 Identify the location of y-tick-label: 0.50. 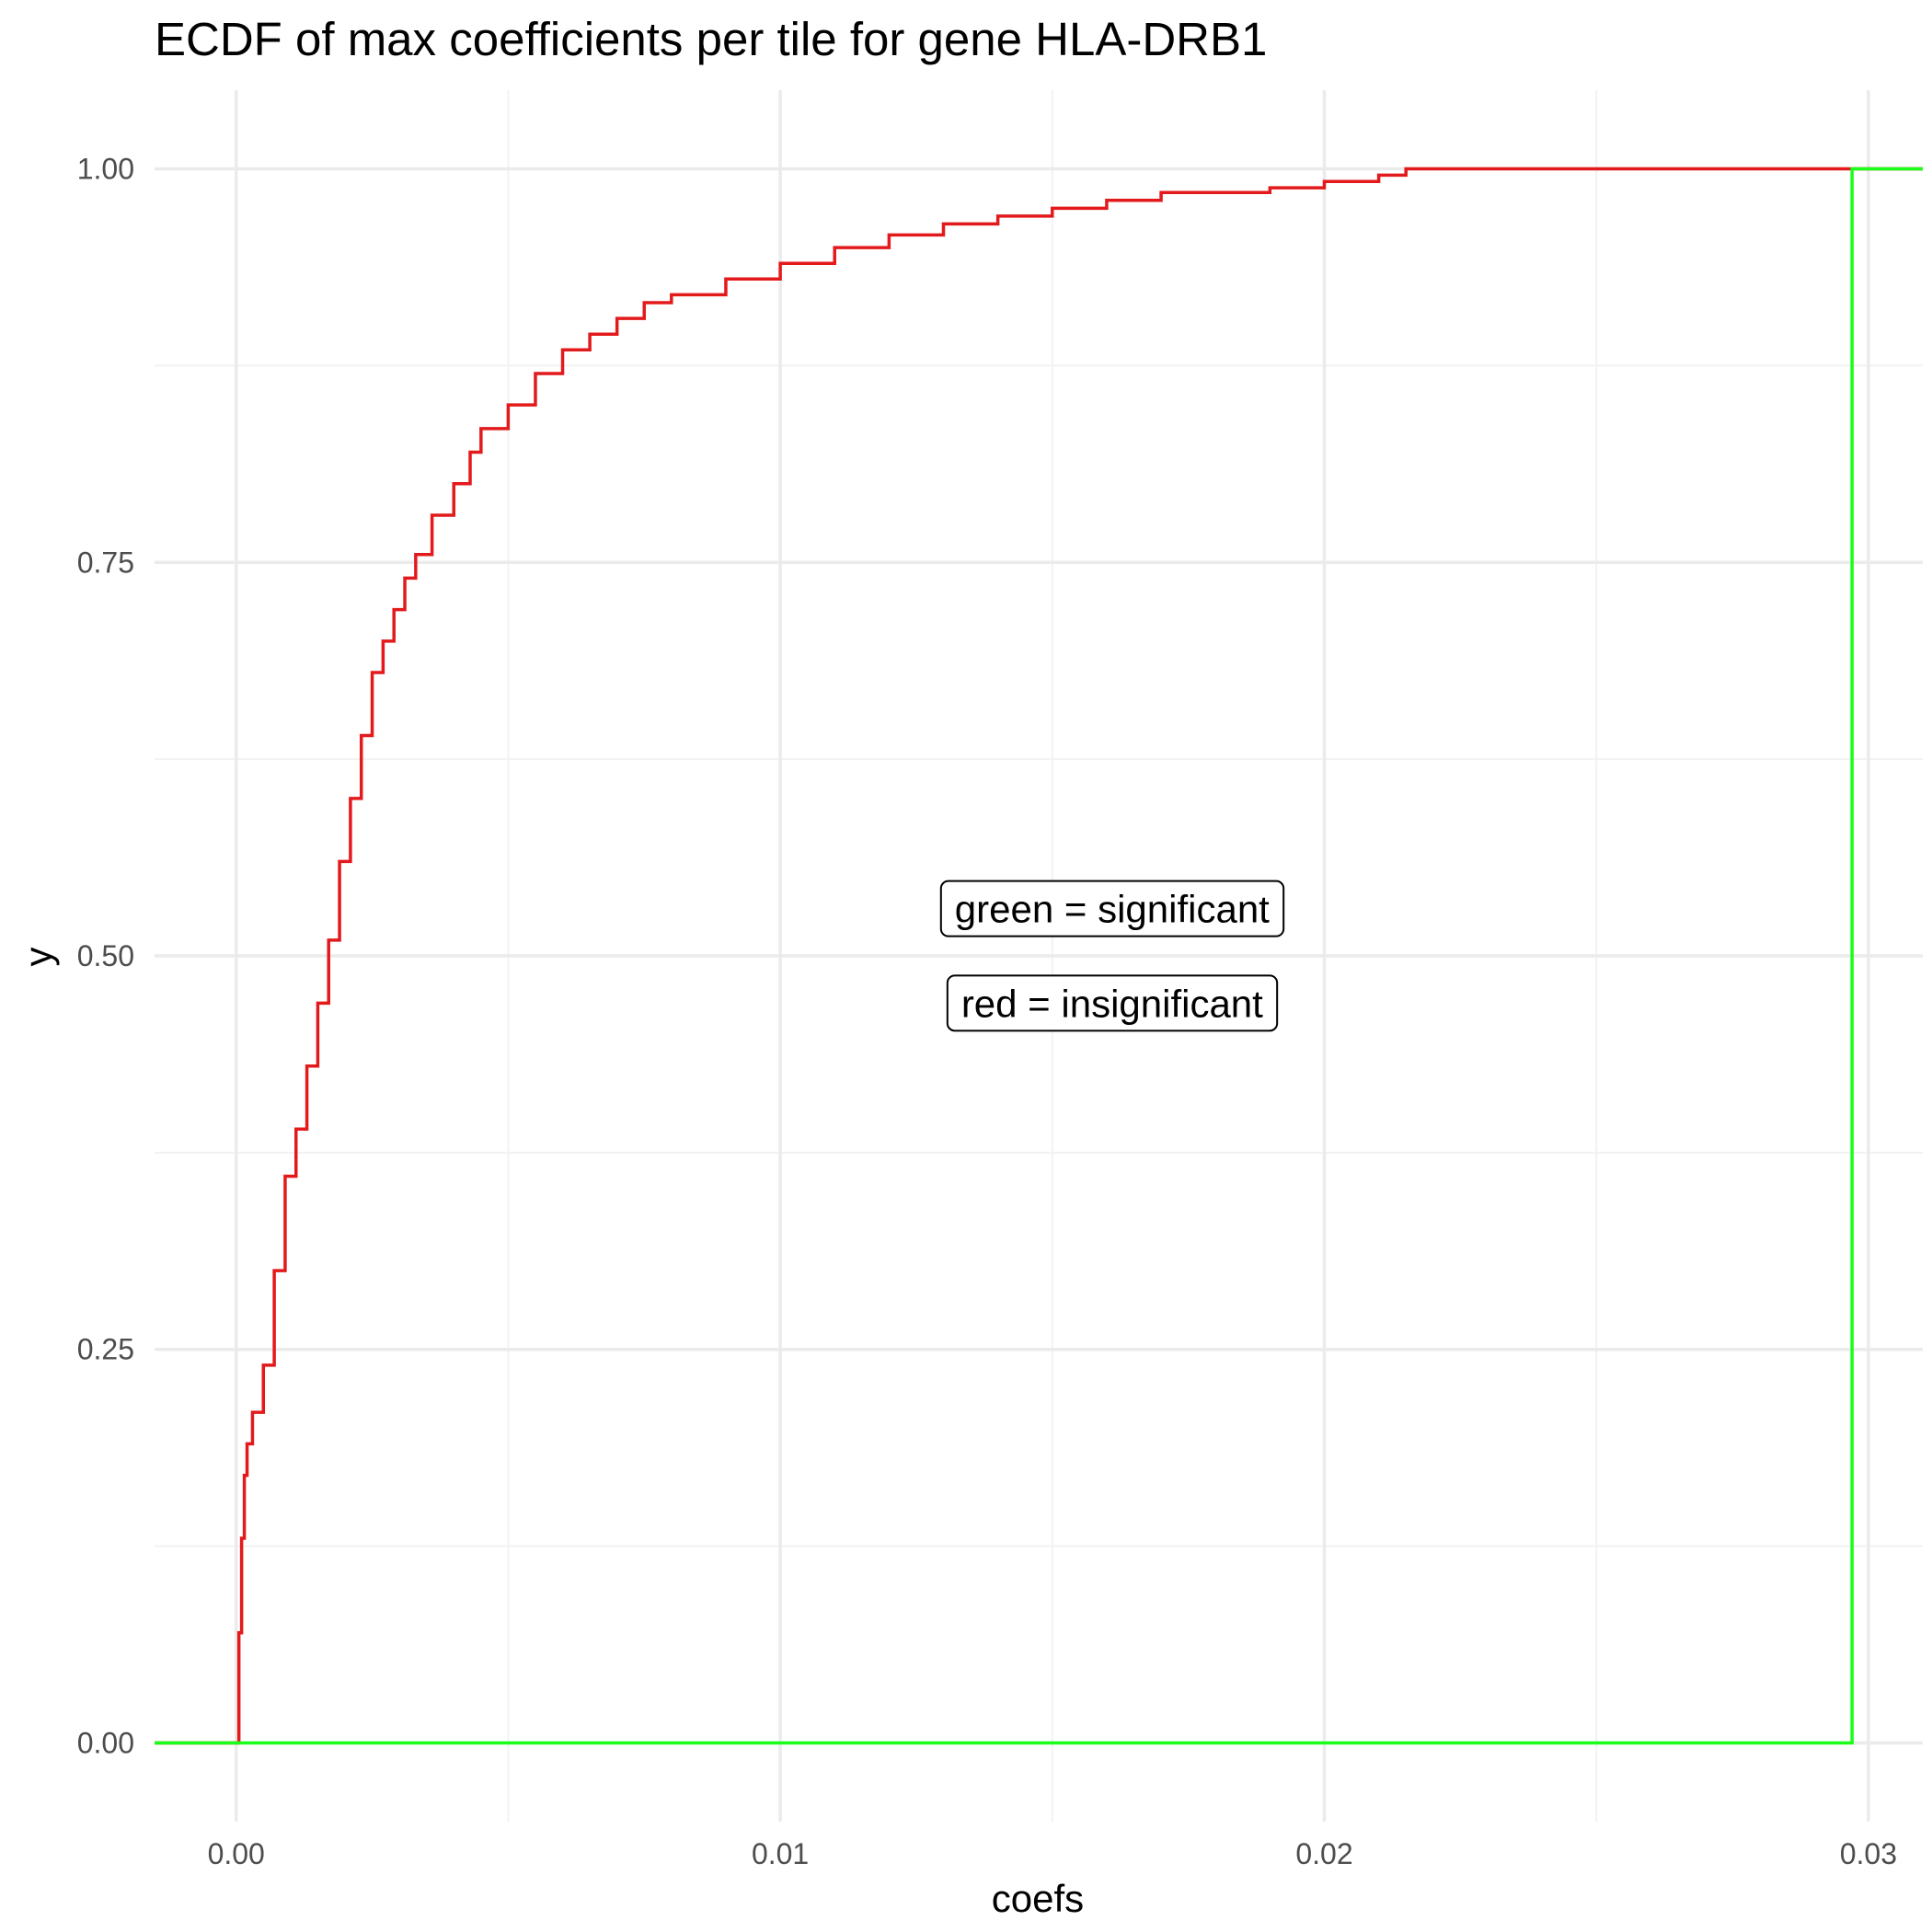
(105, 955).